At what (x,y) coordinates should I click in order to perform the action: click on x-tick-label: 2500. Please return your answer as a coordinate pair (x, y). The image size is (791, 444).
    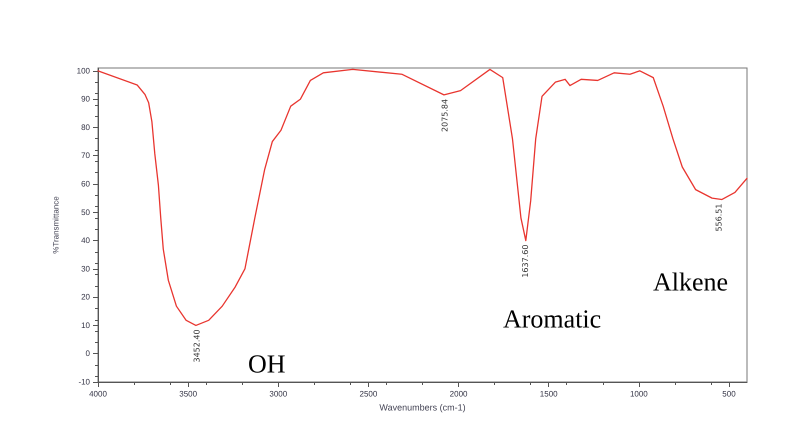
    Looking at the image, I should click on (369, 394).